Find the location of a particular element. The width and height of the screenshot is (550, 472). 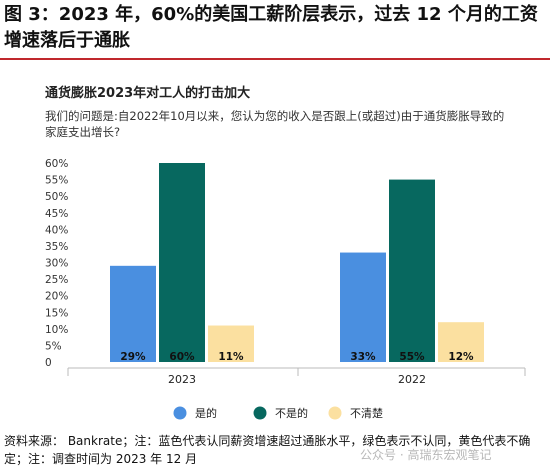

y-tick-label: 0 is located at coordinates (48, 363).